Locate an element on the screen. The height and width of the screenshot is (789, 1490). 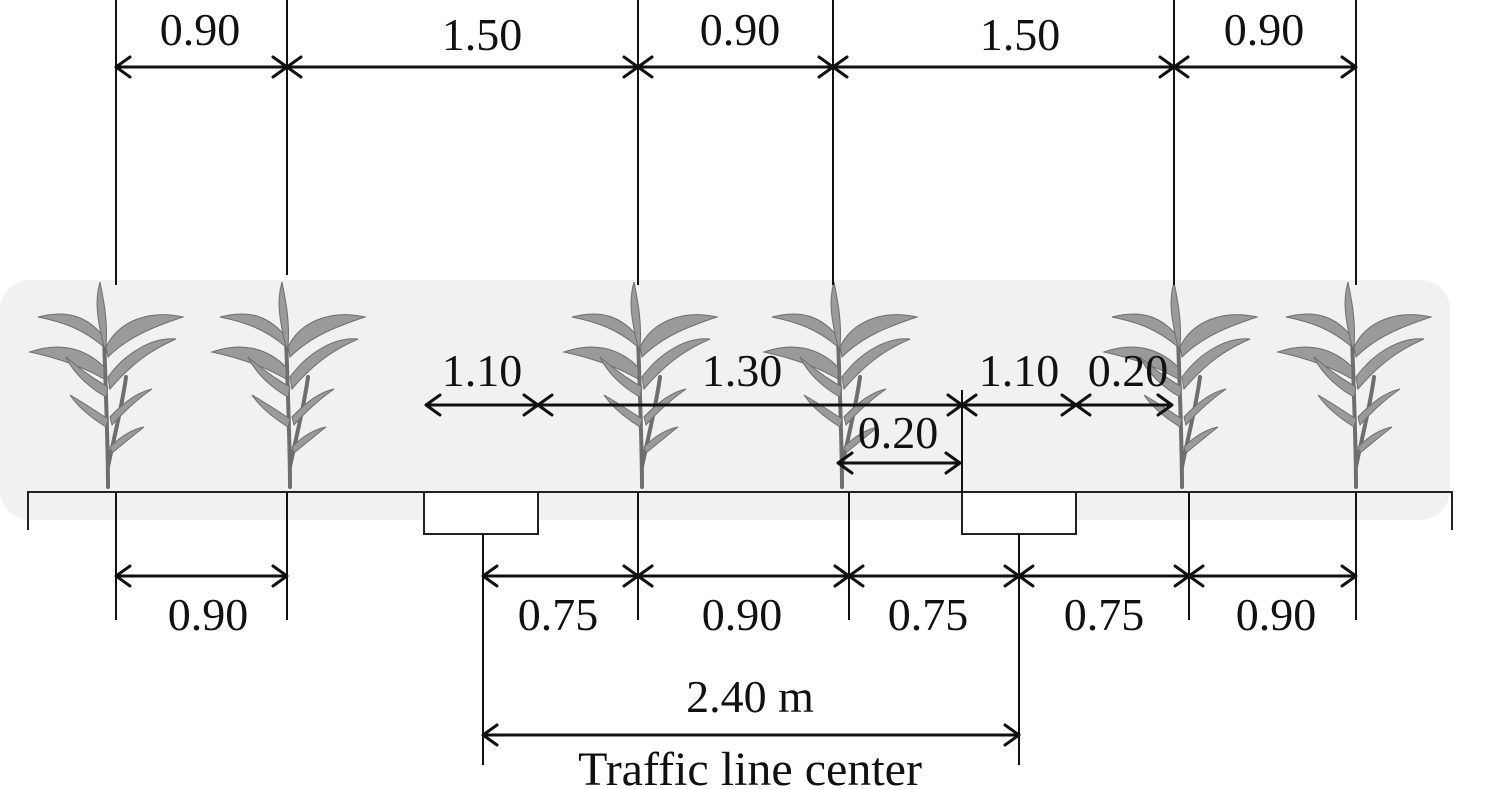
wheel-track-left is located at coordinates (481, 513).